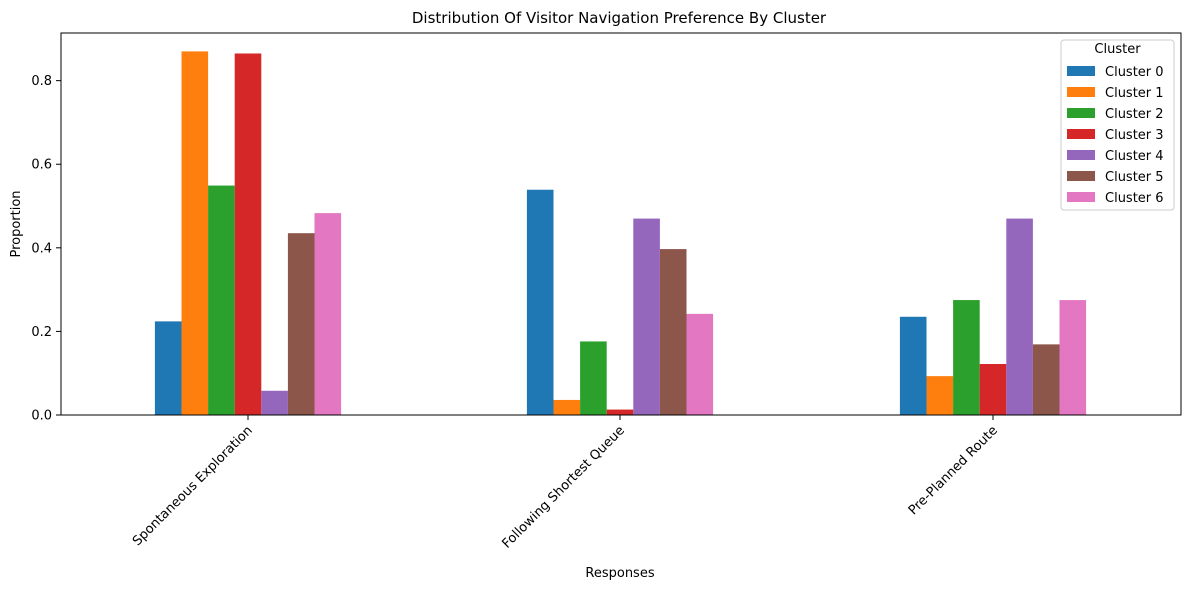  What do you see at coordinates (993, 389) in the screenshot?
I see `bar-cluster-3-pre-planned-route` at bounding box center [993, 389].